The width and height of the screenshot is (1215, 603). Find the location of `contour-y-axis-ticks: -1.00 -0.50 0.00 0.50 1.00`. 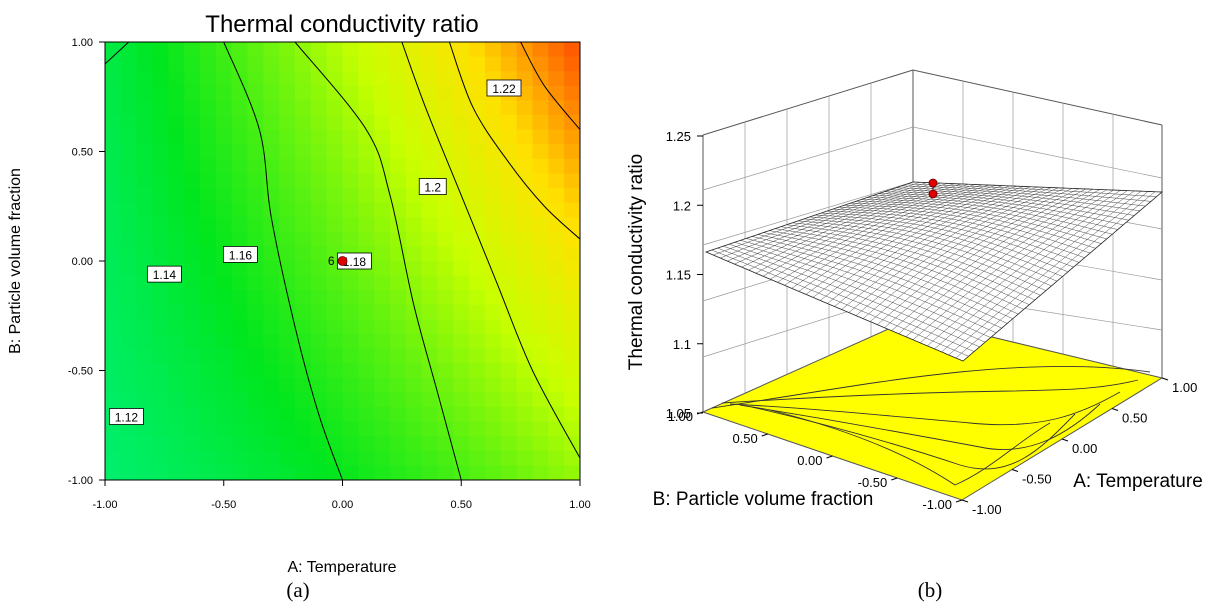

contour-y-axis-ticks: -1.00 -0.50 0.00 0.50 1.00 is located at coordinates (86, 262).